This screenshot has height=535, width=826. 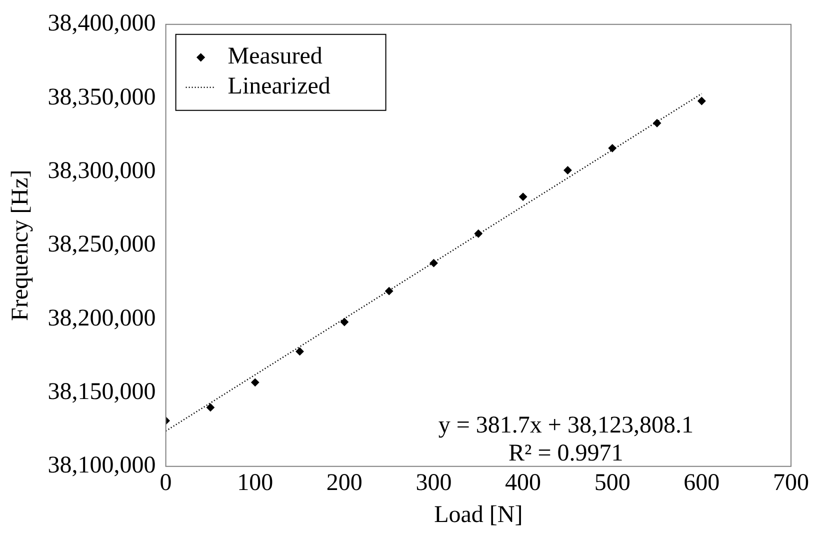 I want to click on y-tick-label: 38,400,000, so click(x=102, y=23).